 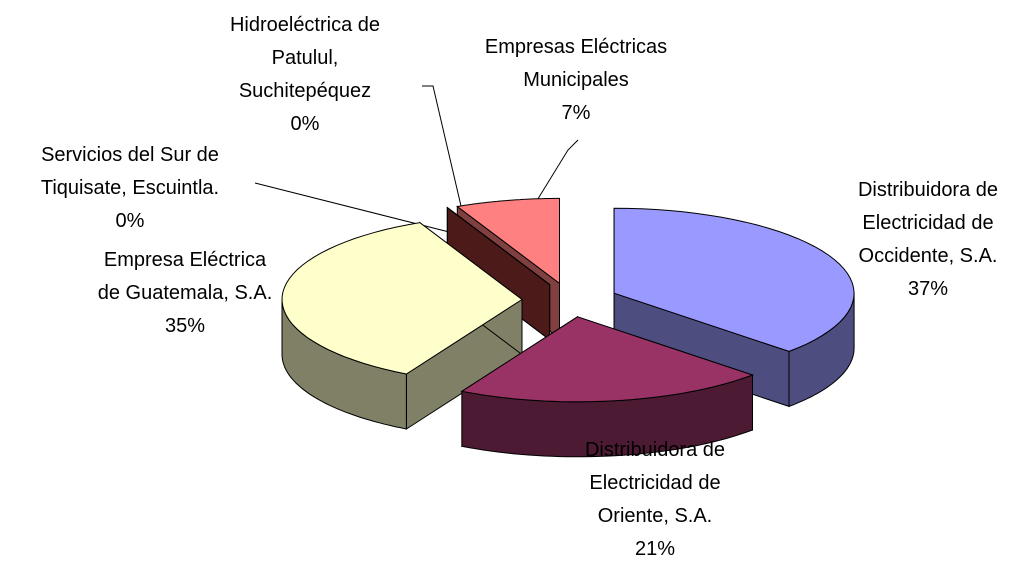 What do you see at coordinates (655, 549) in the screenshot?
I see `value-label: 21%` at bounding box center [655, 549].